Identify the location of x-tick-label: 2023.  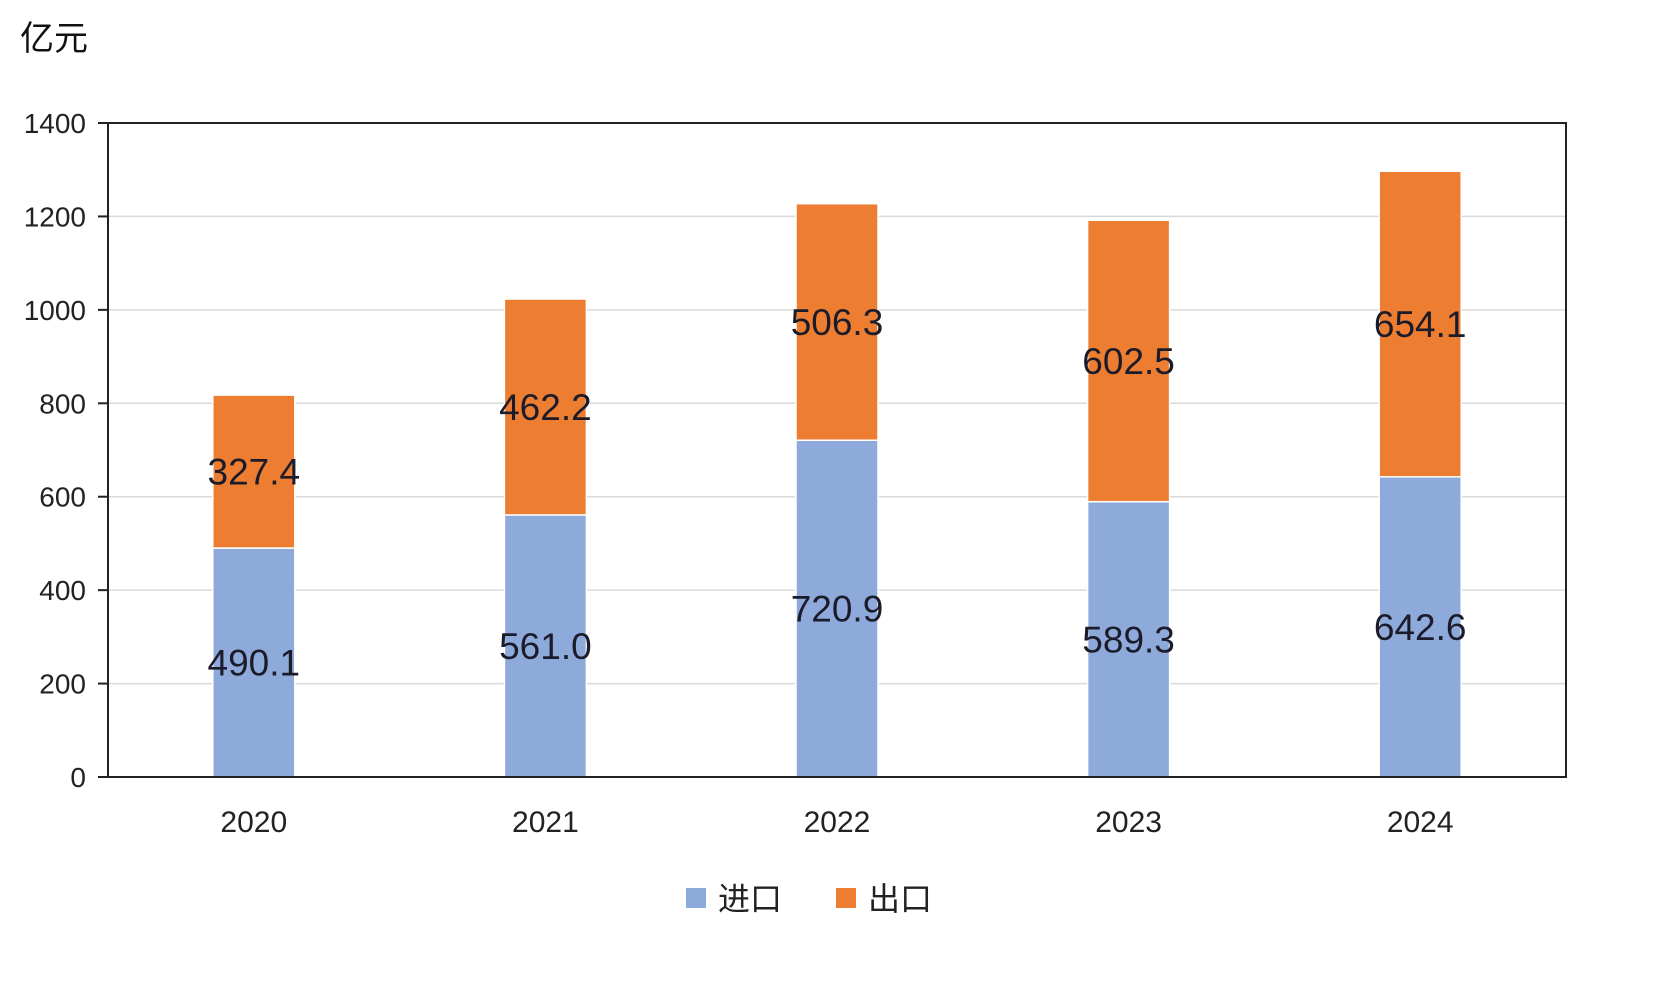
(1128, 822).